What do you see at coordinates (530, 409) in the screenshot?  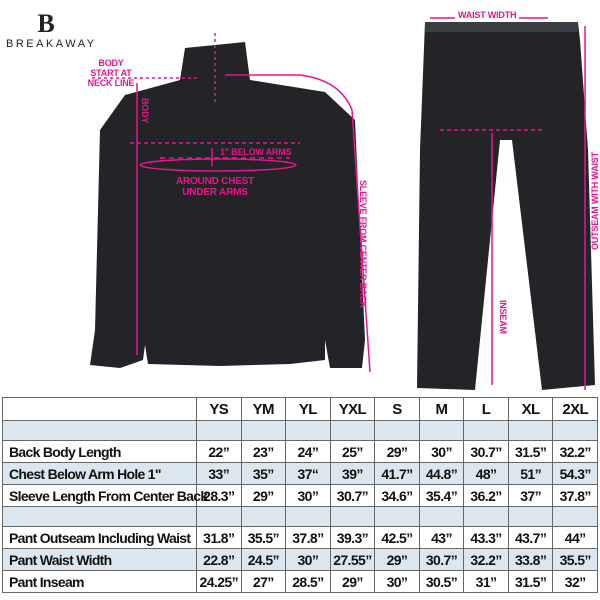 I see `size-header: XL` at bounding box center [530, 409].